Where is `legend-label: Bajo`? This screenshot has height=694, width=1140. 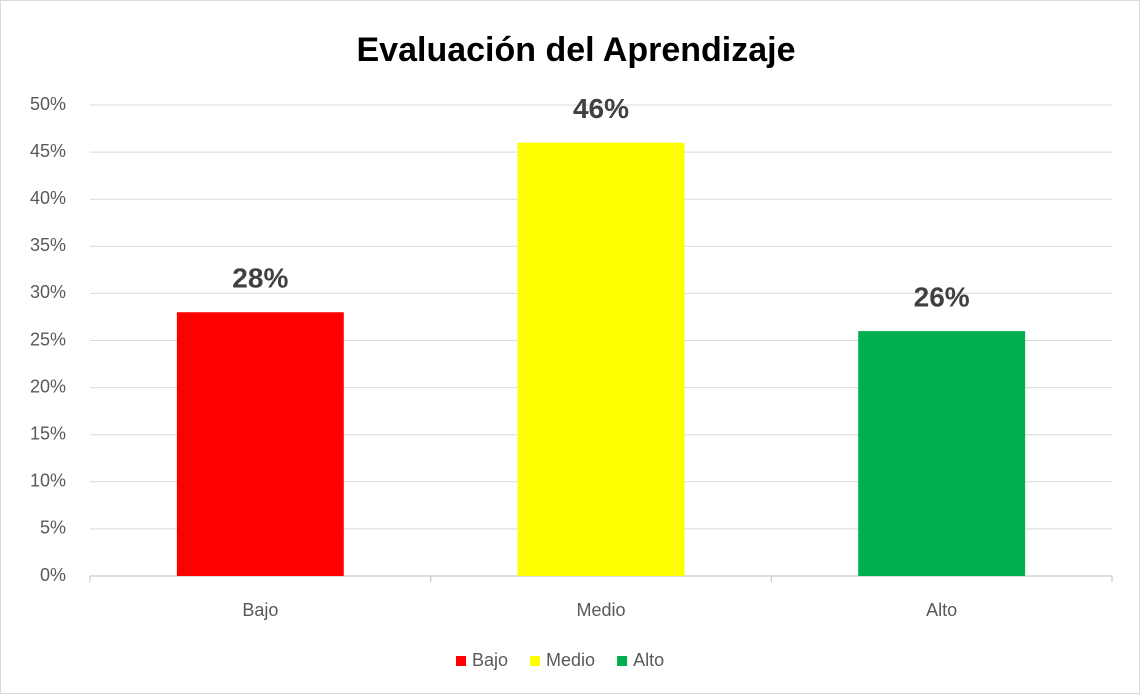
legend-label: Bajo is located at coordinates (490, 660).